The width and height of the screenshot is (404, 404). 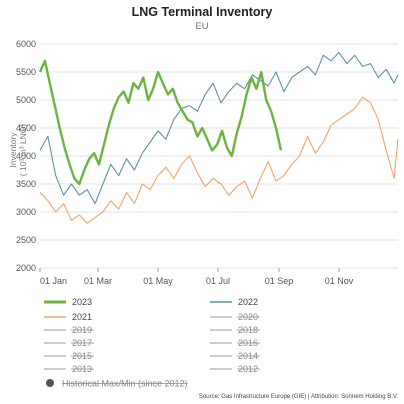 What do you see at coordinates (69, 330) in the screenshot?
I see `legend-item-2019: 2019` at bounding box center [69, 330].